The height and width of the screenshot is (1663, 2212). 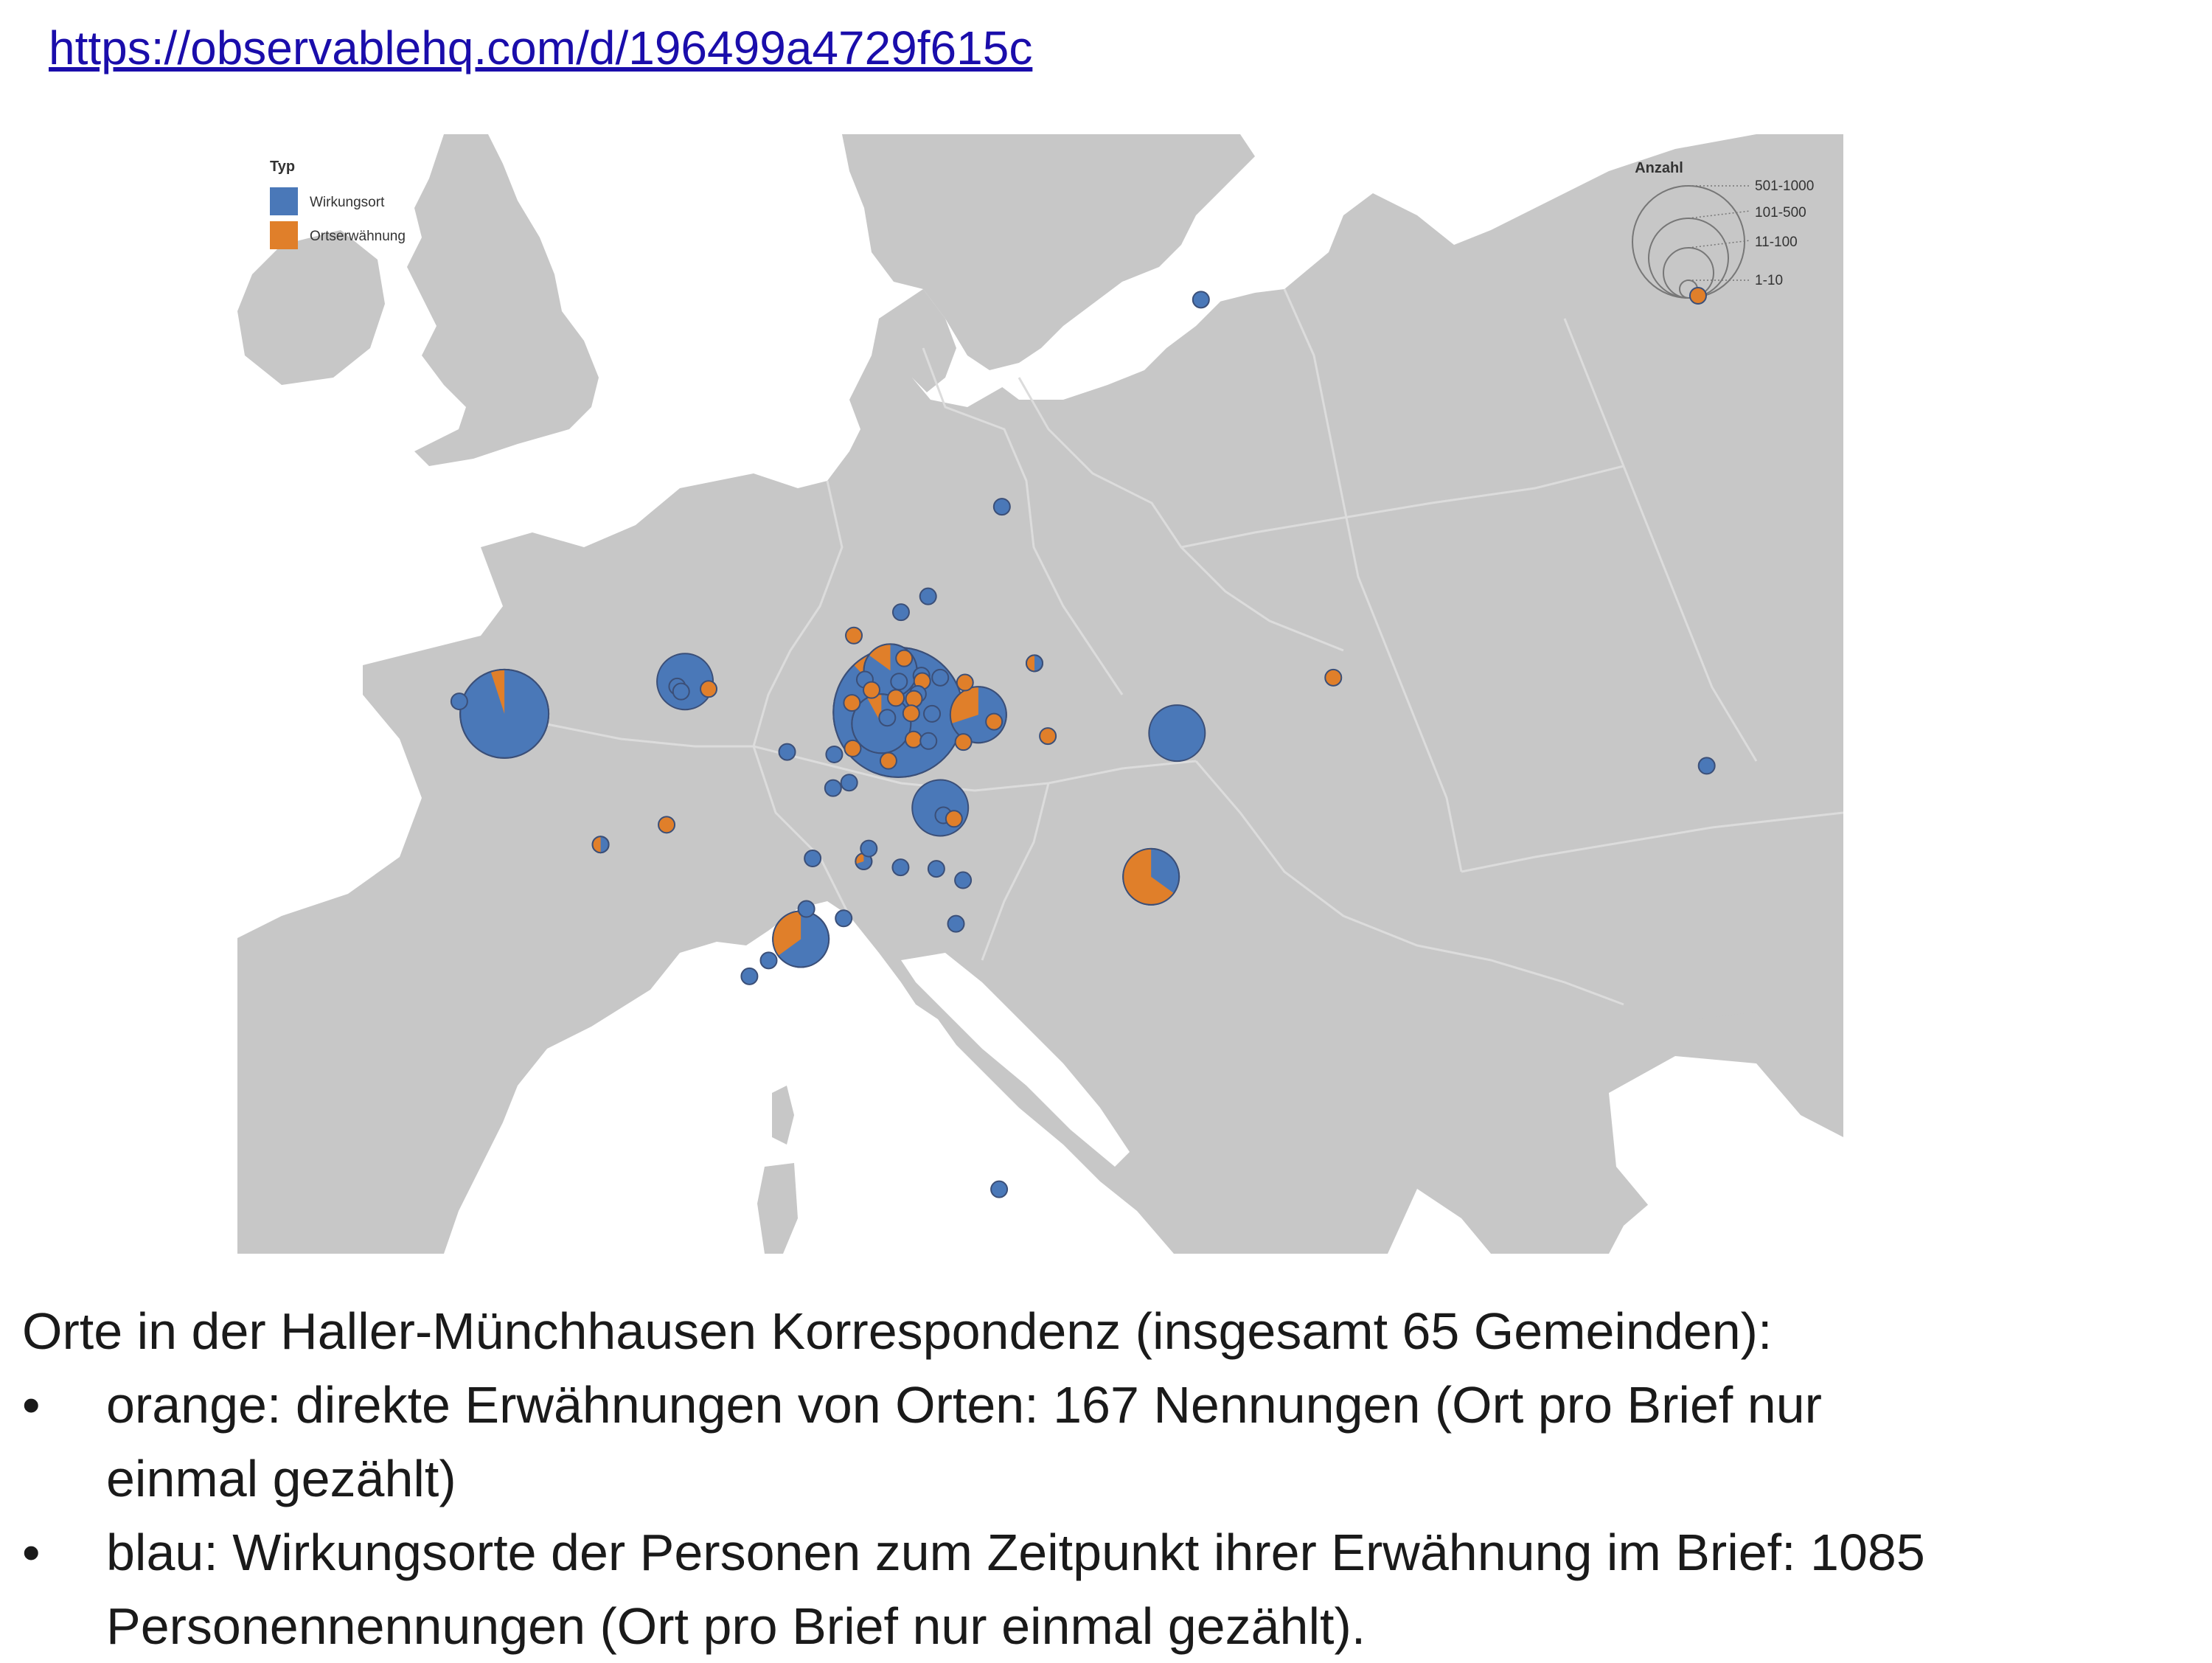 I want to click on marker-pyrmont, so click(x=872, y=690).